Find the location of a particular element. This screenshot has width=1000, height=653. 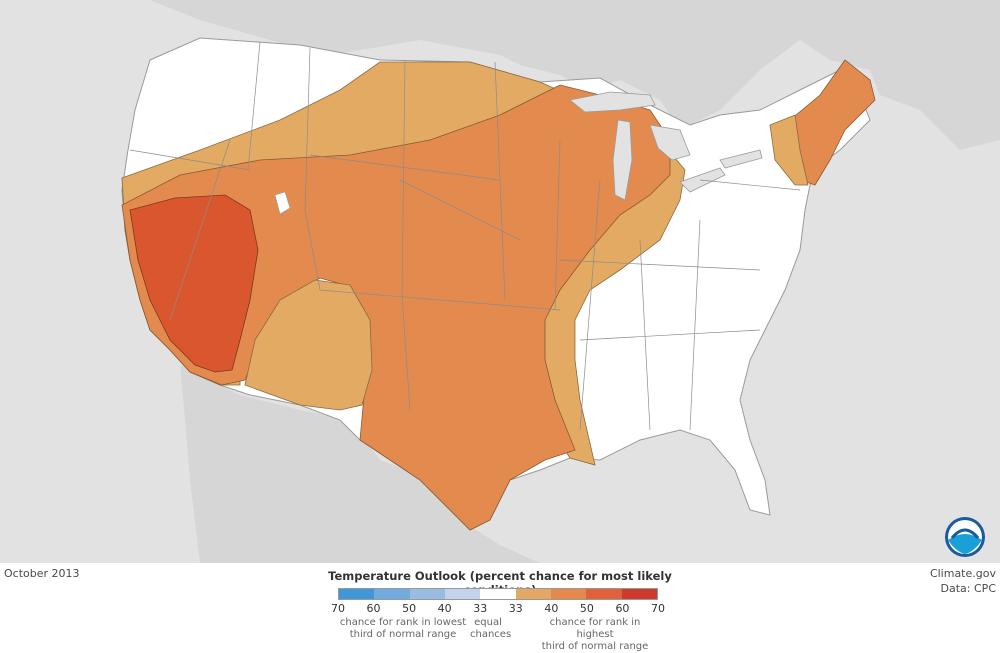

credit-data: Data: CPC is located at coordinates (968, 588).